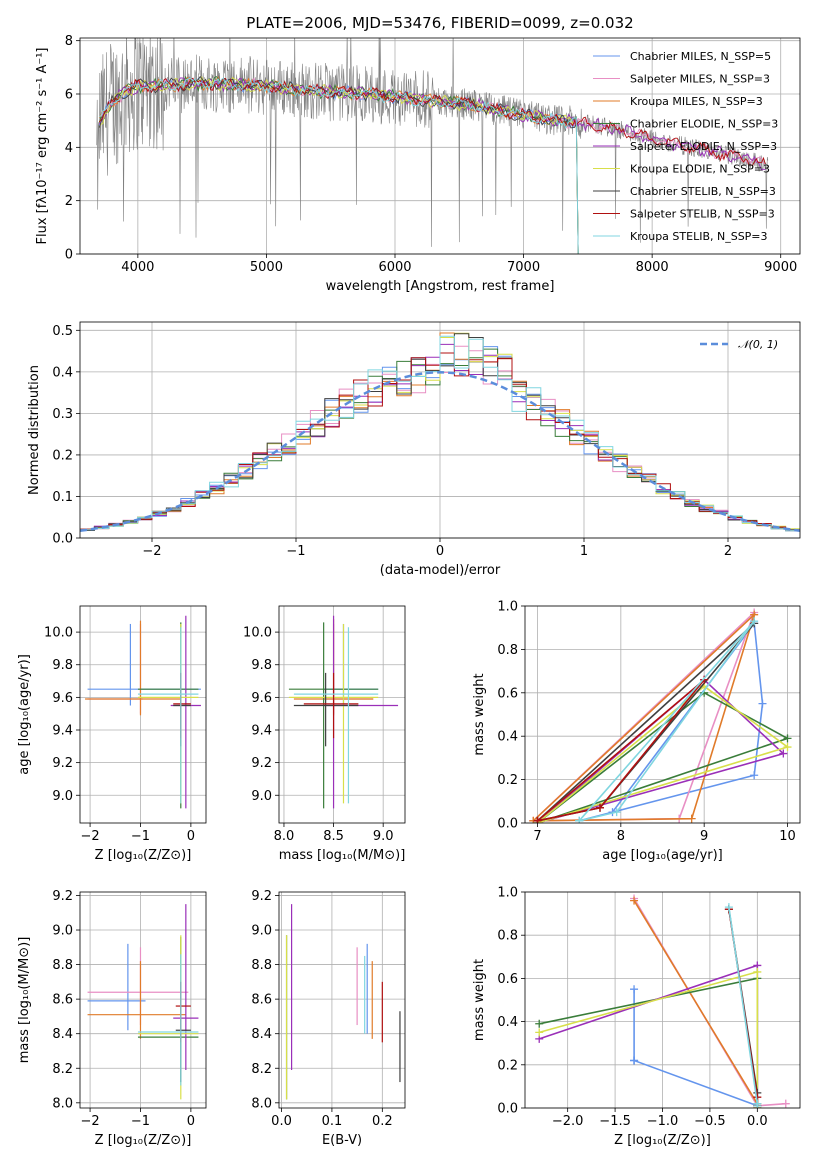  What do you see at coordinates (69, 95) in the screenshot?
I see `y-tick-label: 6` at bounding box center [69, 95].